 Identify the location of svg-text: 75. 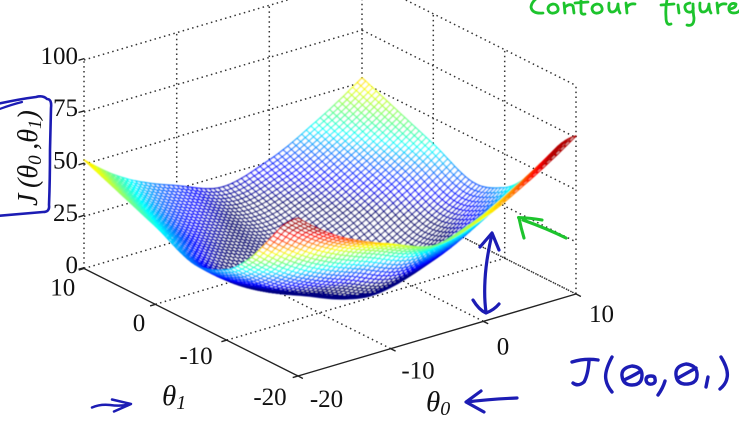
(65, 108).